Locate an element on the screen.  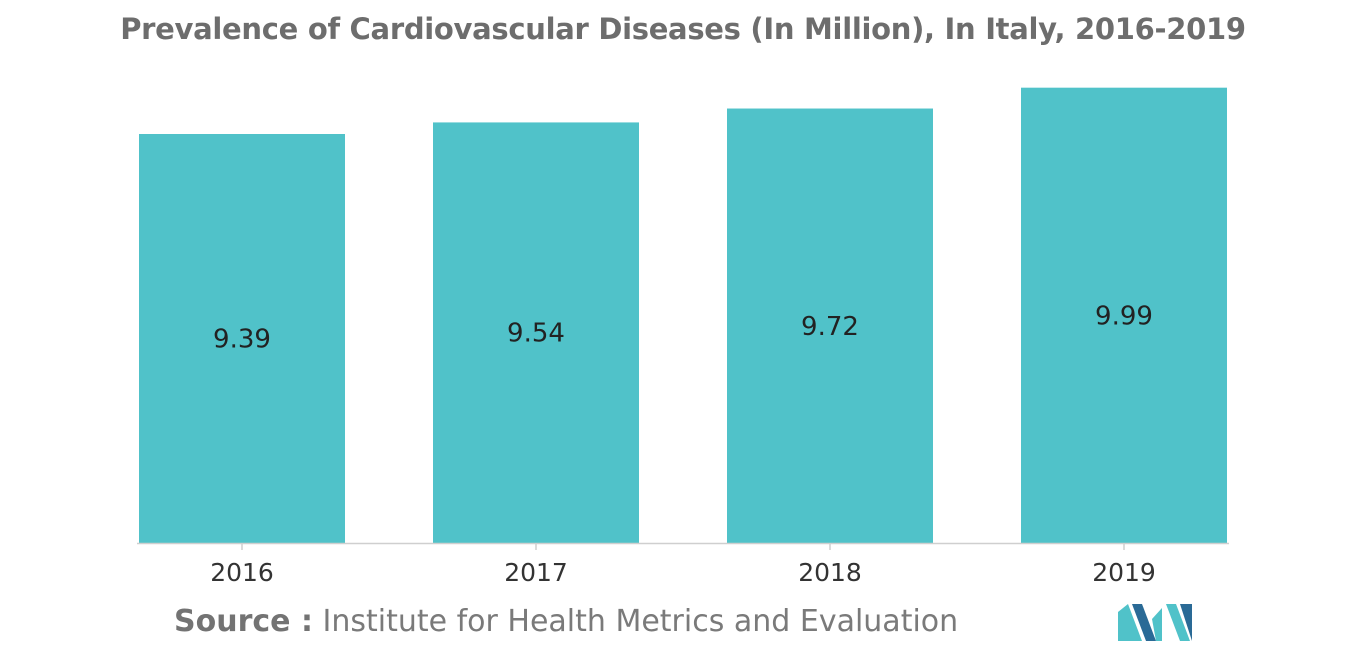
x-tick-label: 2019 is located at coordinates (1124, 572).